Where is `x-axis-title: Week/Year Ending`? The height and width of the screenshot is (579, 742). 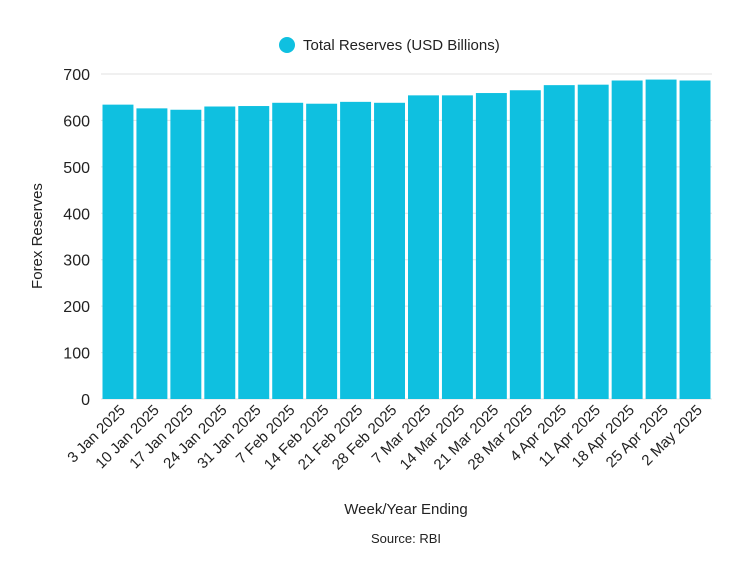 x-axis-title: Week/Year Ending is located at coordinates (405, 509).